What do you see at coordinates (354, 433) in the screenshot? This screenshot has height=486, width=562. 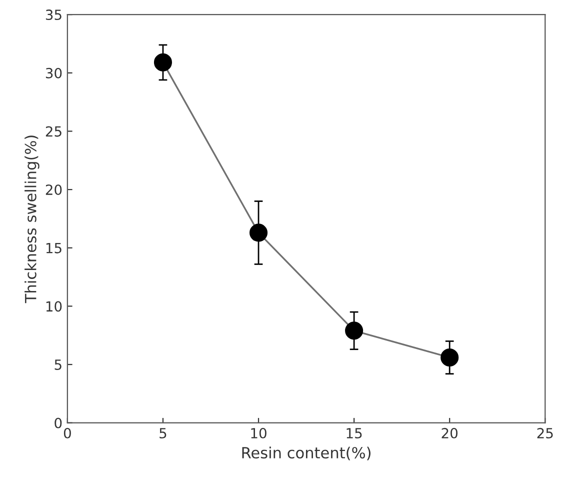 I see `x-tick-label: 15` at bounding box center [354, 433].